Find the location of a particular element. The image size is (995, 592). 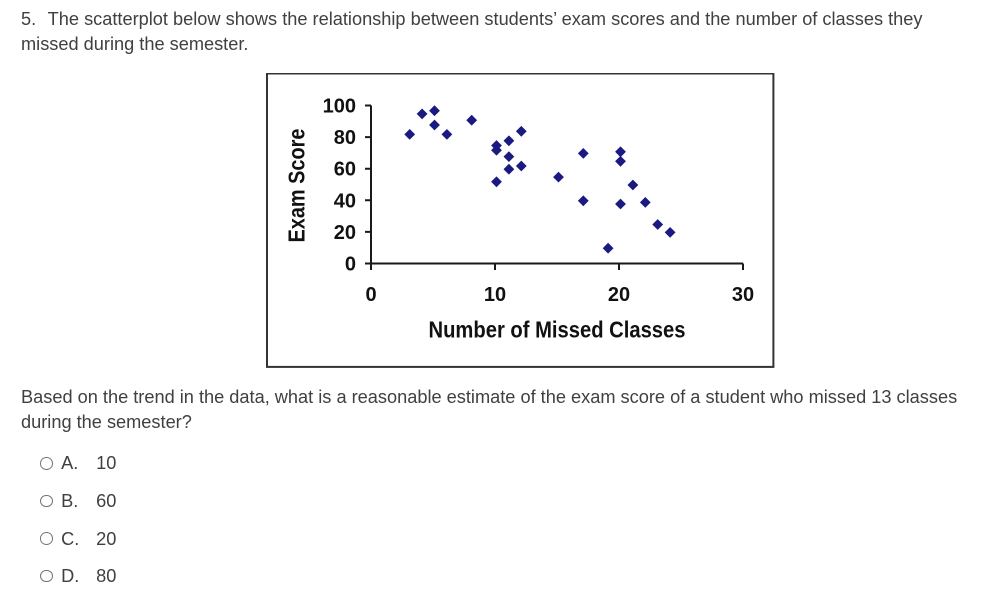

svg-text: Number of Missed Classes is located at coordinates (557, 330).